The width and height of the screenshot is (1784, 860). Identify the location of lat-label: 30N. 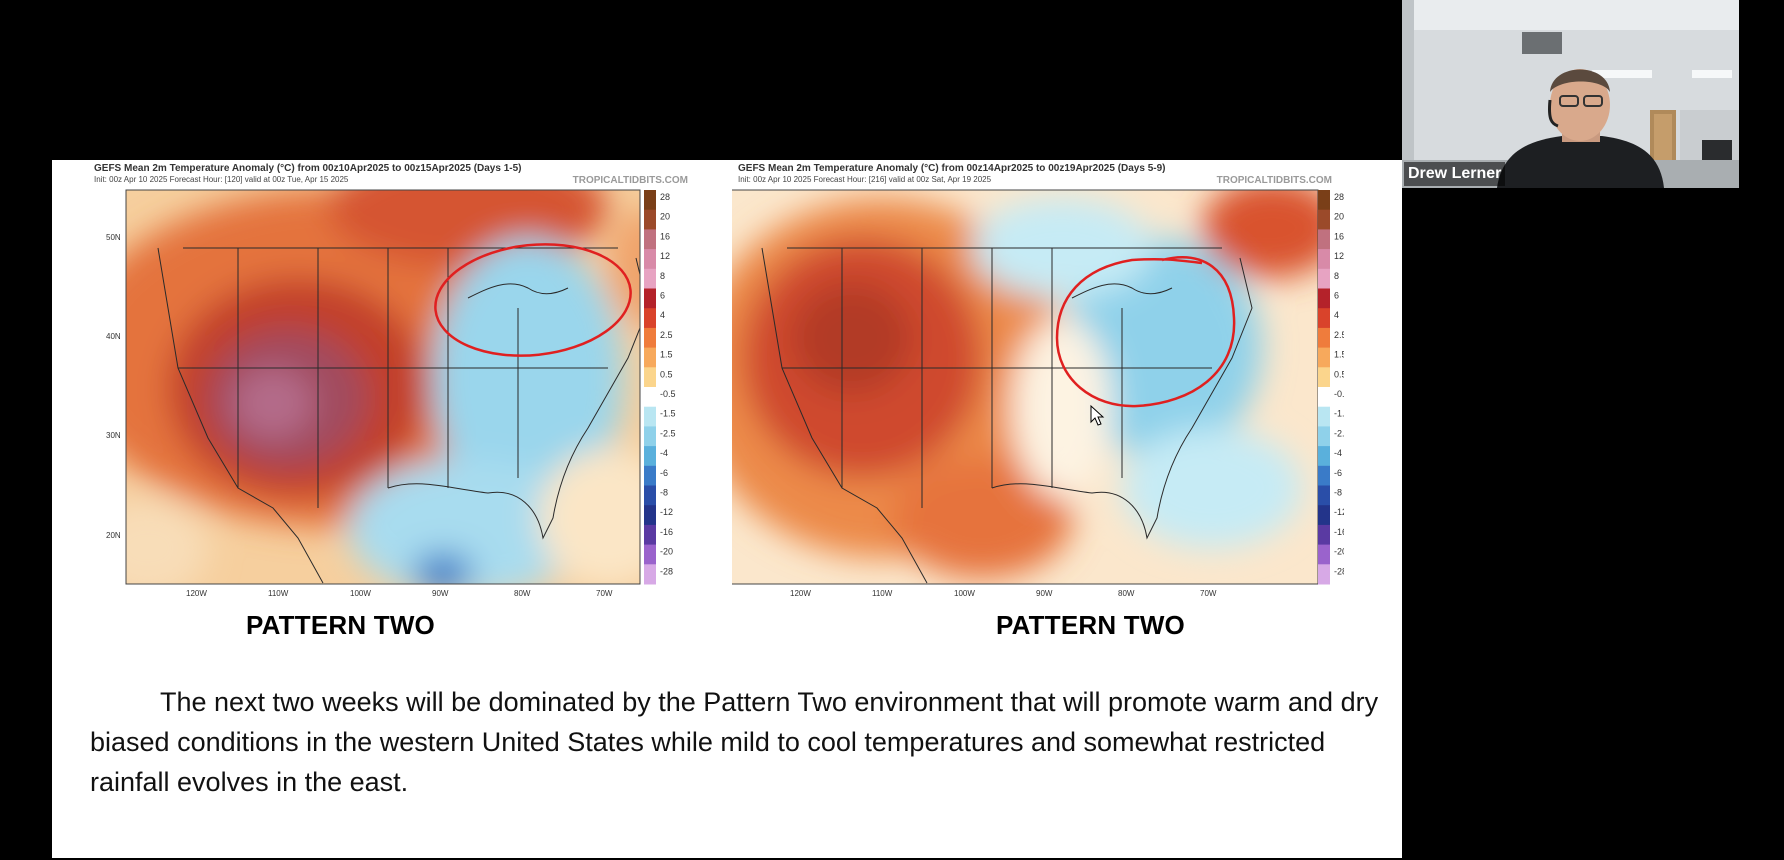
(113, 435).